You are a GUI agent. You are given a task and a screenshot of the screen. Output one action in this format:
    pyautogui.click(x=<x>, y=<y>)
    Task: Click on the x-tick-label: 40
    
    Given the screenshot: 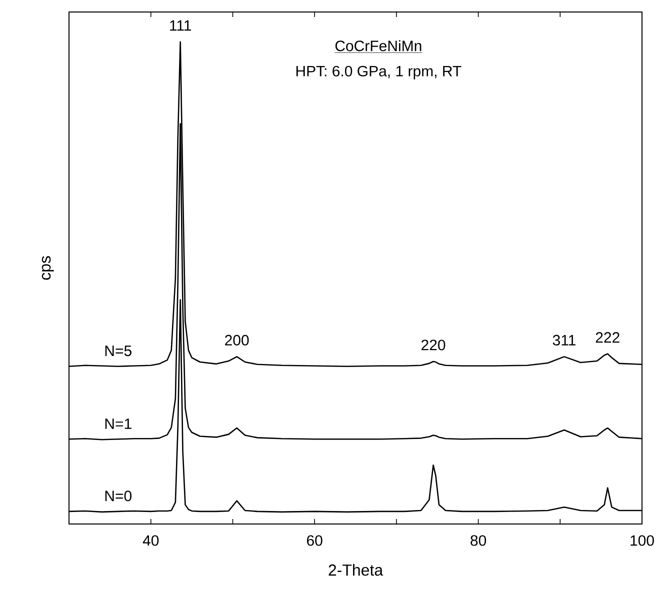 What is the action you would take?
    pyautogui.click(x=150, y=540)
    